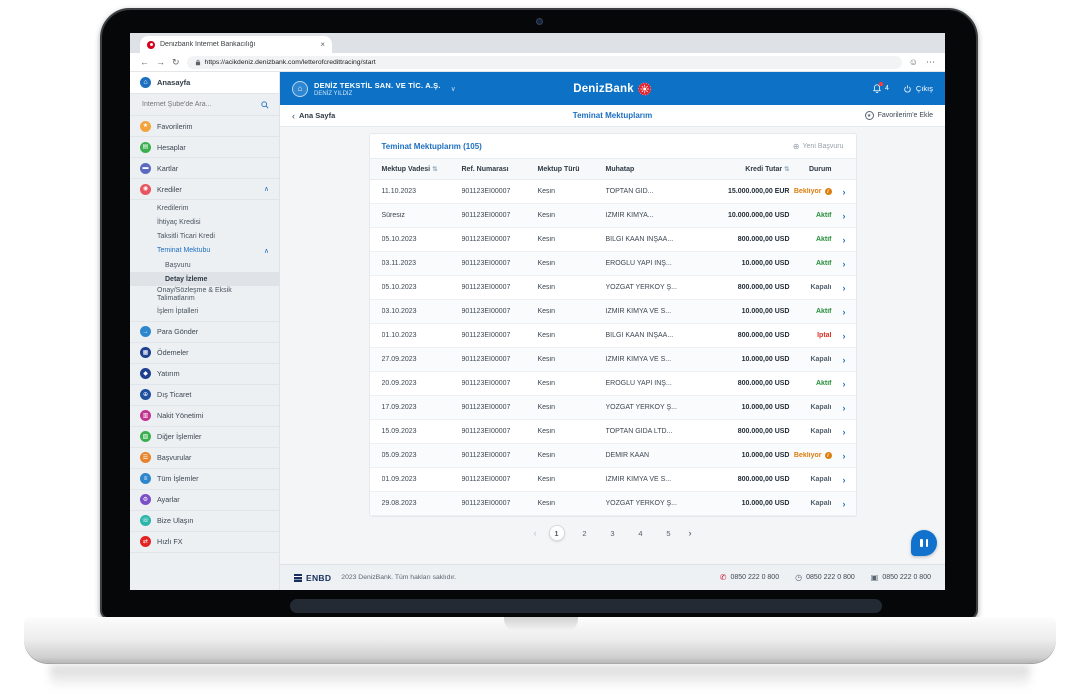 This screenshot has width=1080, height=700. Describe the element at coordinates (486, 431) in the screenshot. I see `cell-ref-numarasi: 901123EI00007` at that location.